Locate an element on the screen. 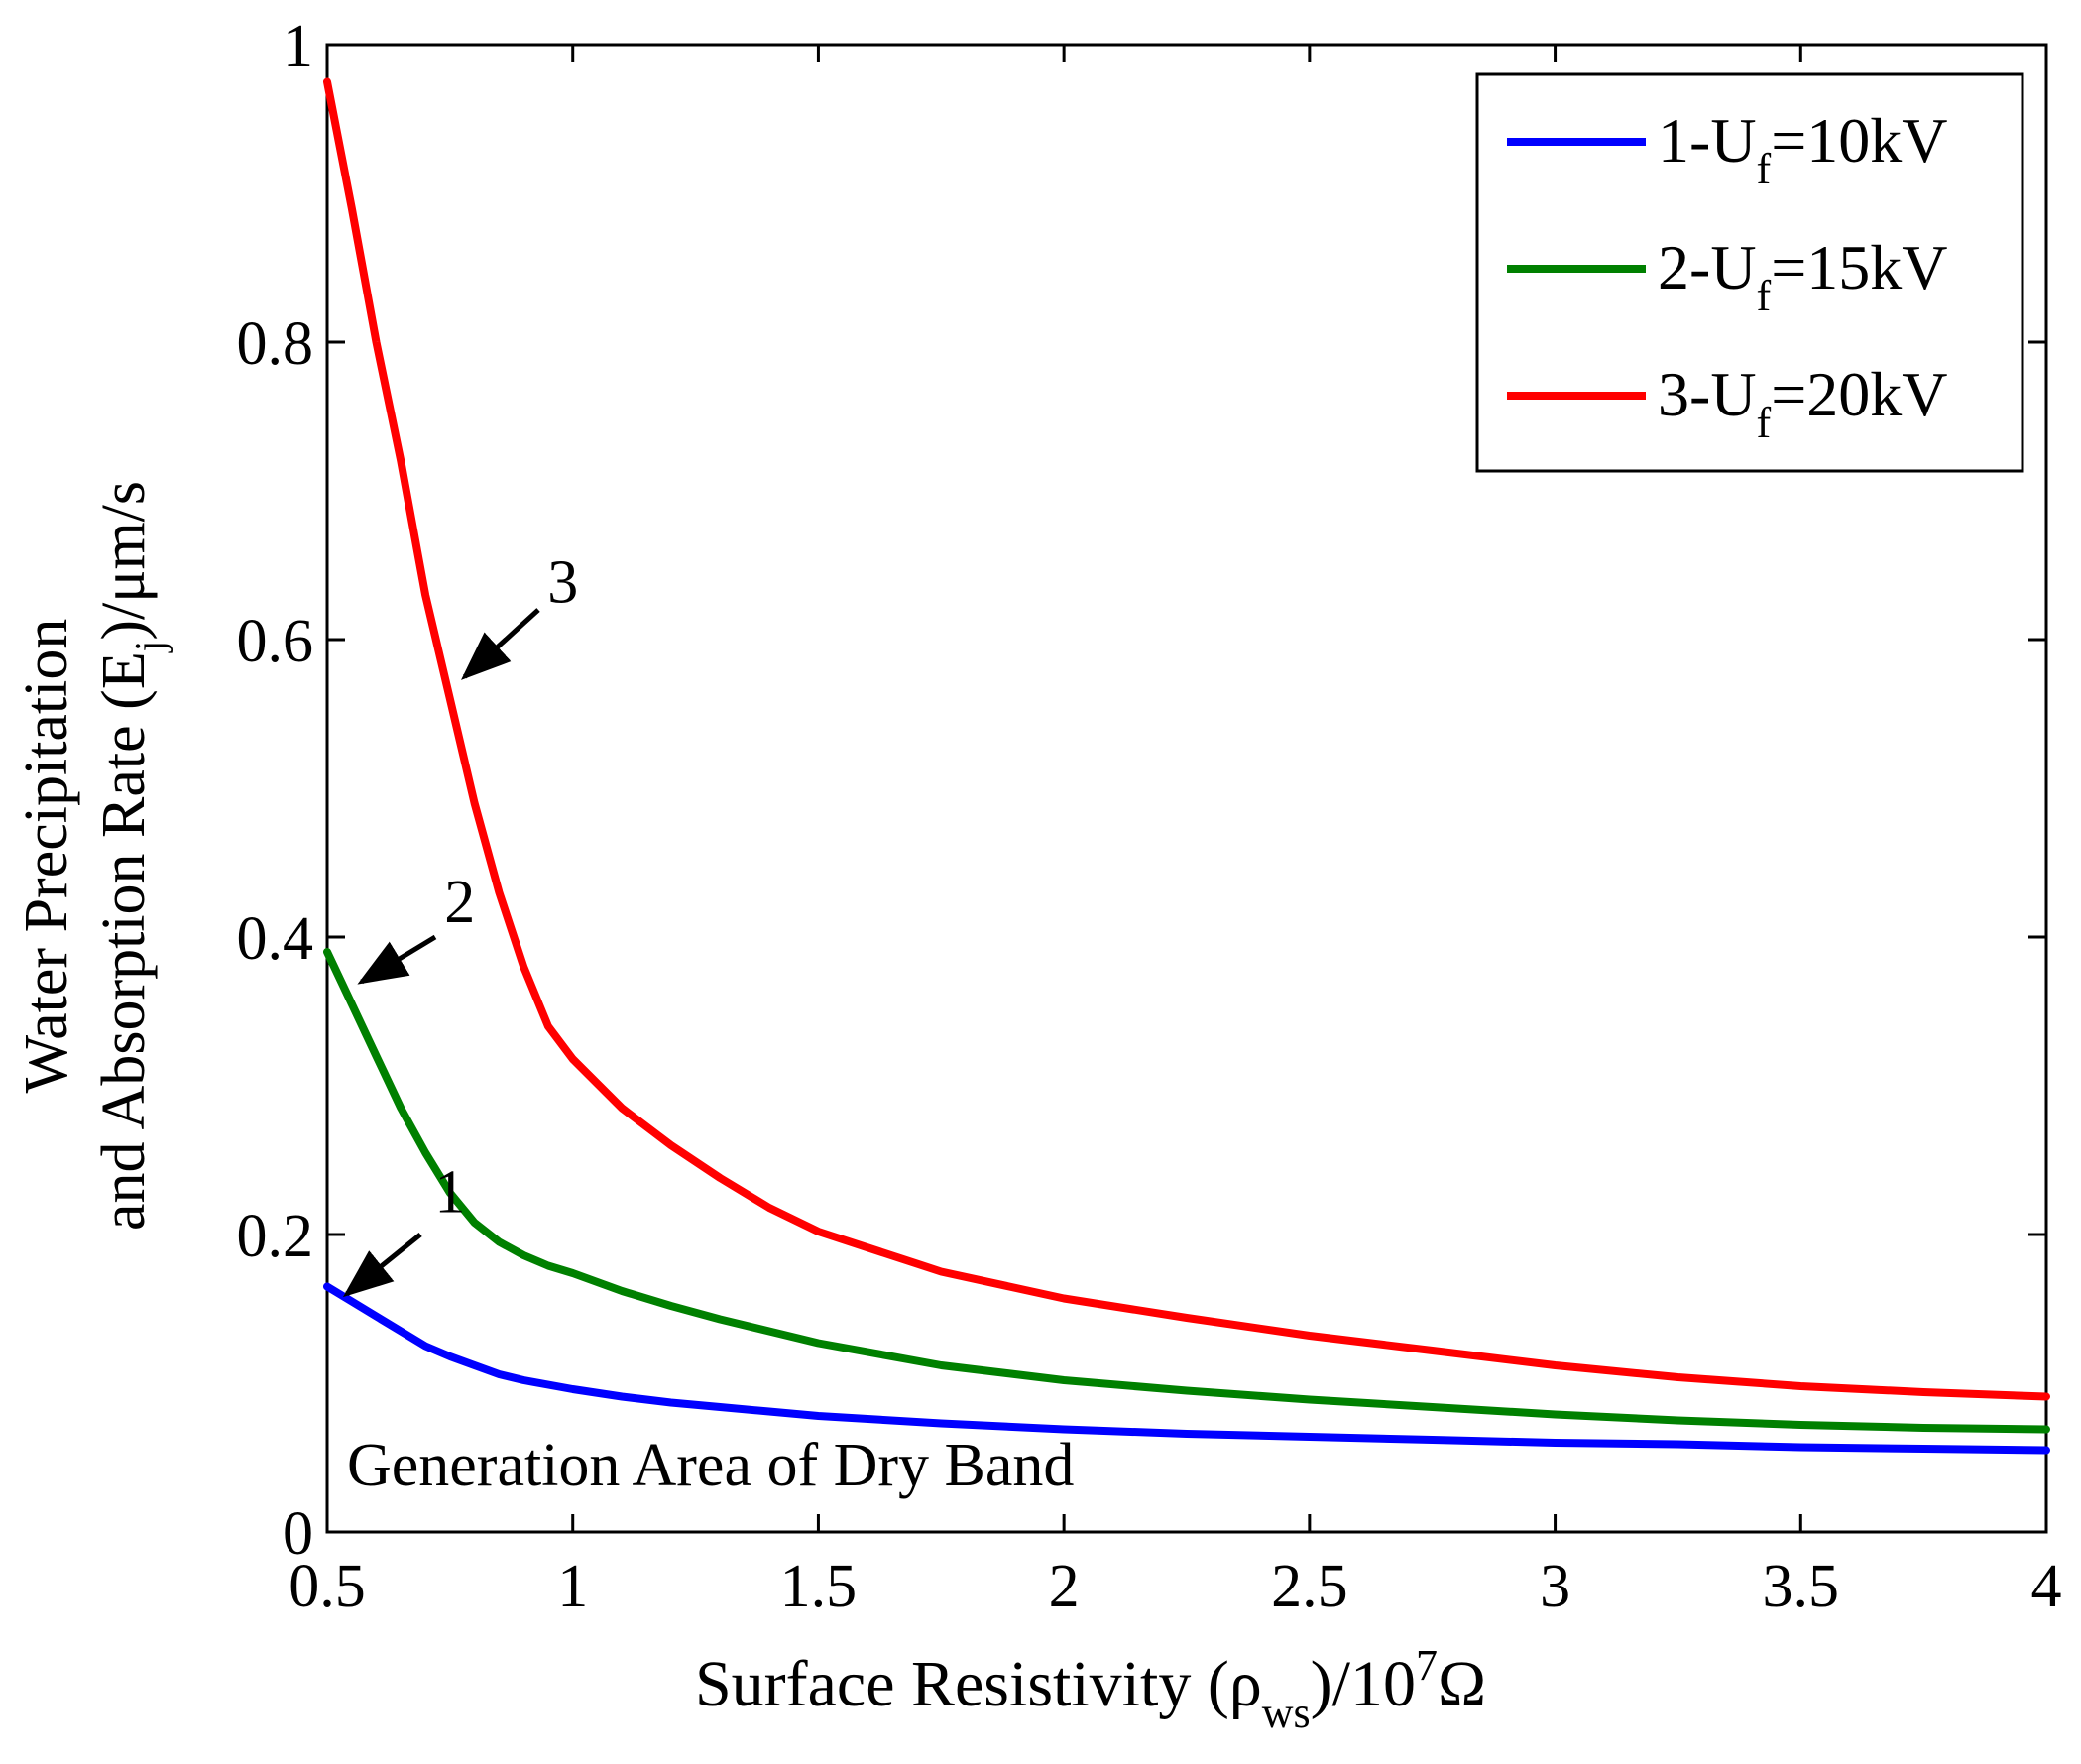 This screenshot has width=2081, height=1764. y-axis-label-line2-end: )/μm/s is located at coordinates (124, 561).